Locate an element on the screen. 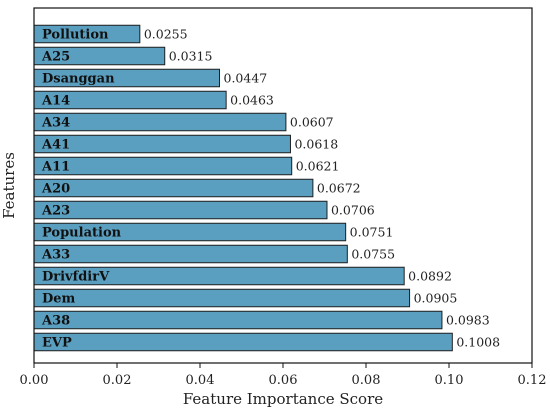 Image resolution: width=550 pixels, height=414 pixels. category-label-a14: A14 is located at coordinates (55, 101).